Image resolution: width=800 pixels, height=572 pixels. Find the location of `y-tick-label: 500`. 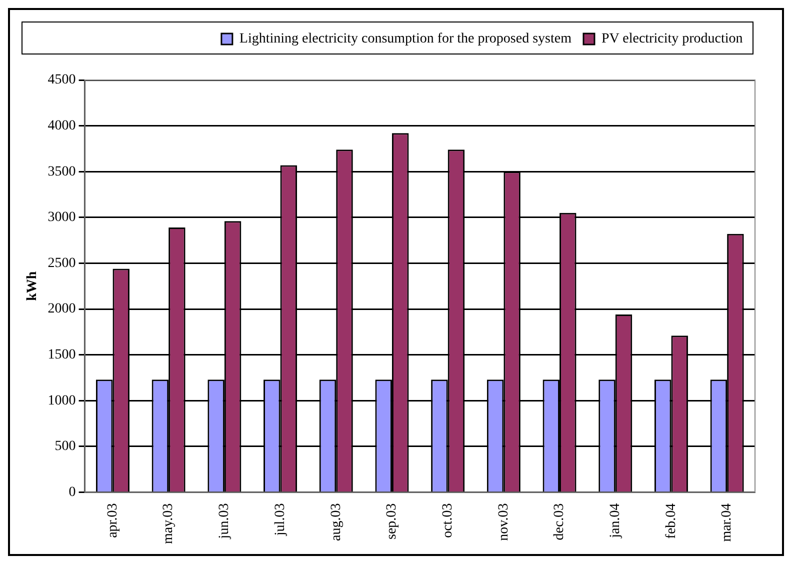

y-tick-label: 500 is located at coordinates (65, 446).